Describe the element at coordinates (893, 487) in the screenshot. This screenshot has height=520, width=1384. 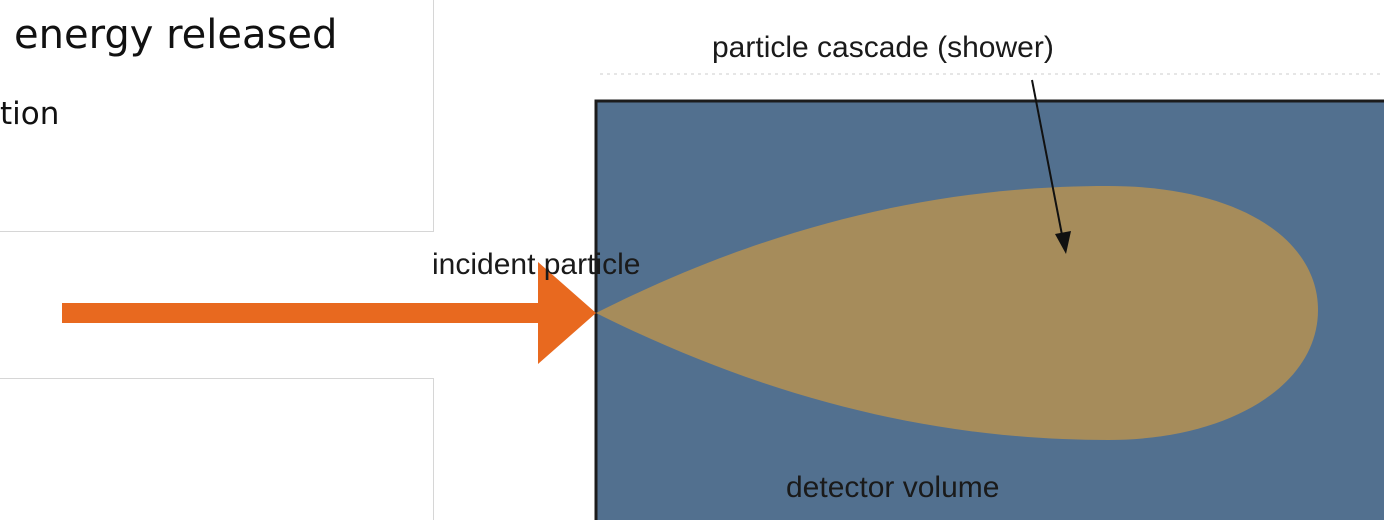
I see `detector-volume-label: detector volume` at that location.